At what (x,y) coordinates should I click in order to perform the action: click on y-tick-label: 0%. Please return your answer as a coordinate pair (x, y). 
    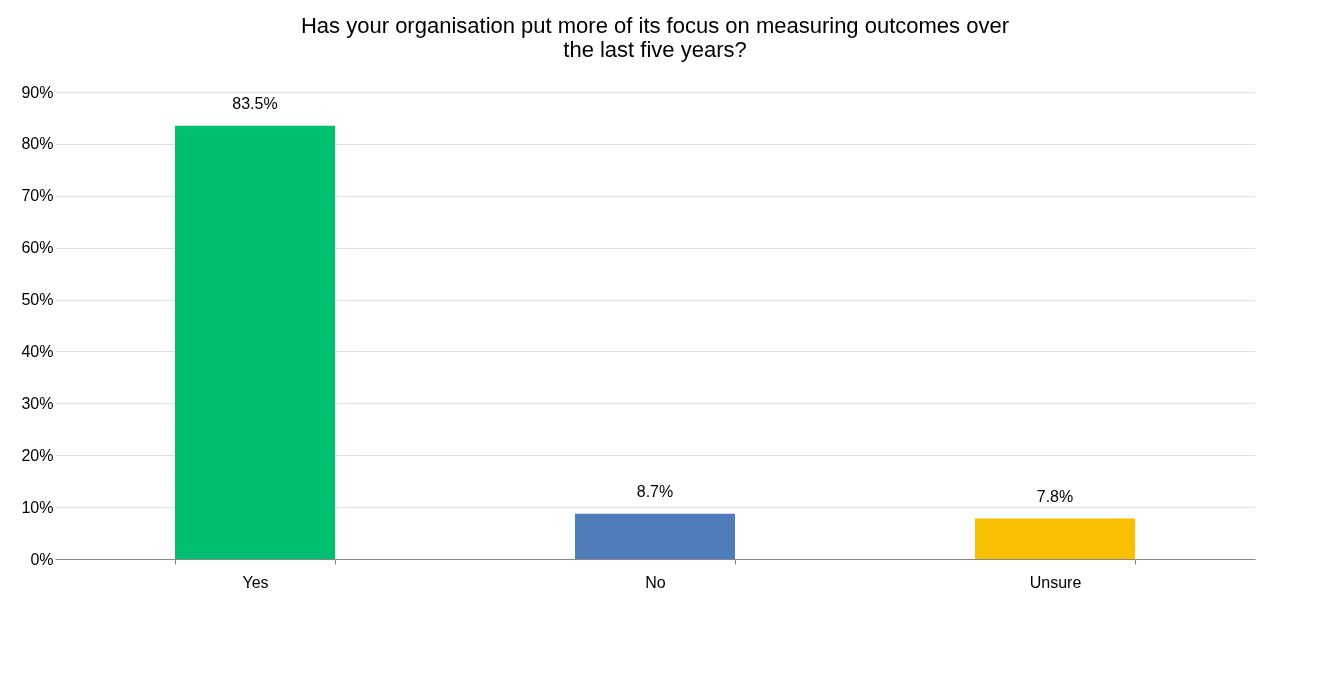
    Looking at the image, I should click on (42, 559).